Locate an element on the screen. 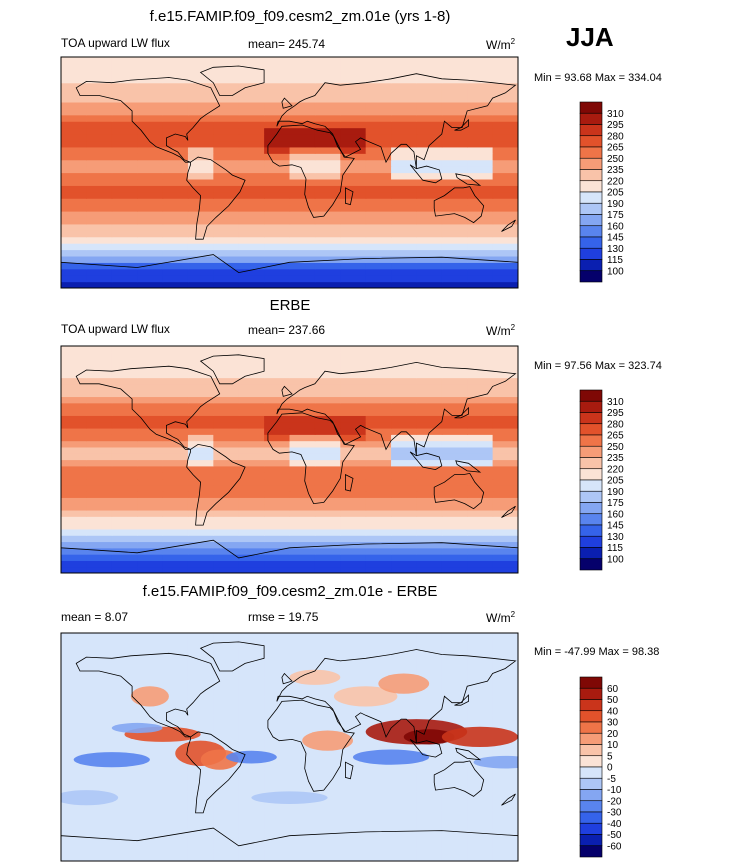 The image size is (733, 866). panel2-mean-label: mean= 237.66 is located at coordinates (287, 330).